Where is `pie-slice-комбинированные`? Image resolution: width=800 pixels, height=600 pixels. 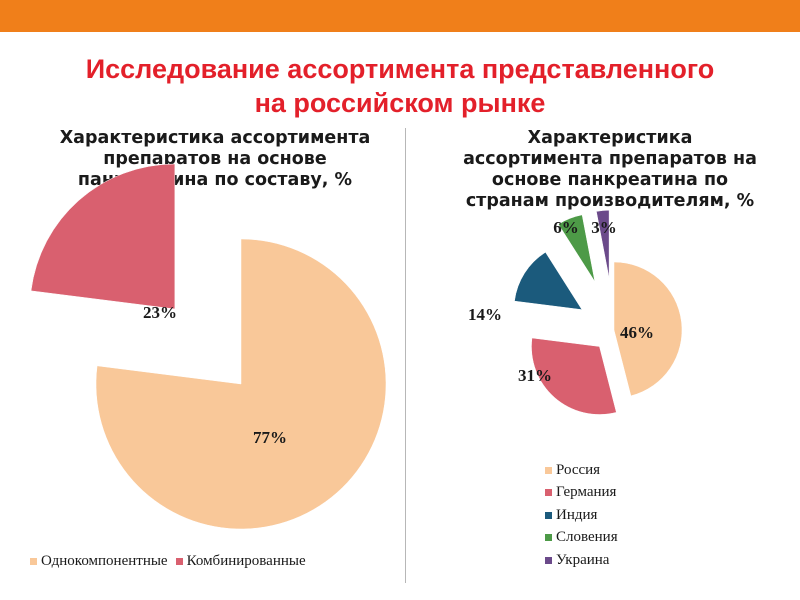
pie-slice-комбинированные is located at coordinates (103, 236).